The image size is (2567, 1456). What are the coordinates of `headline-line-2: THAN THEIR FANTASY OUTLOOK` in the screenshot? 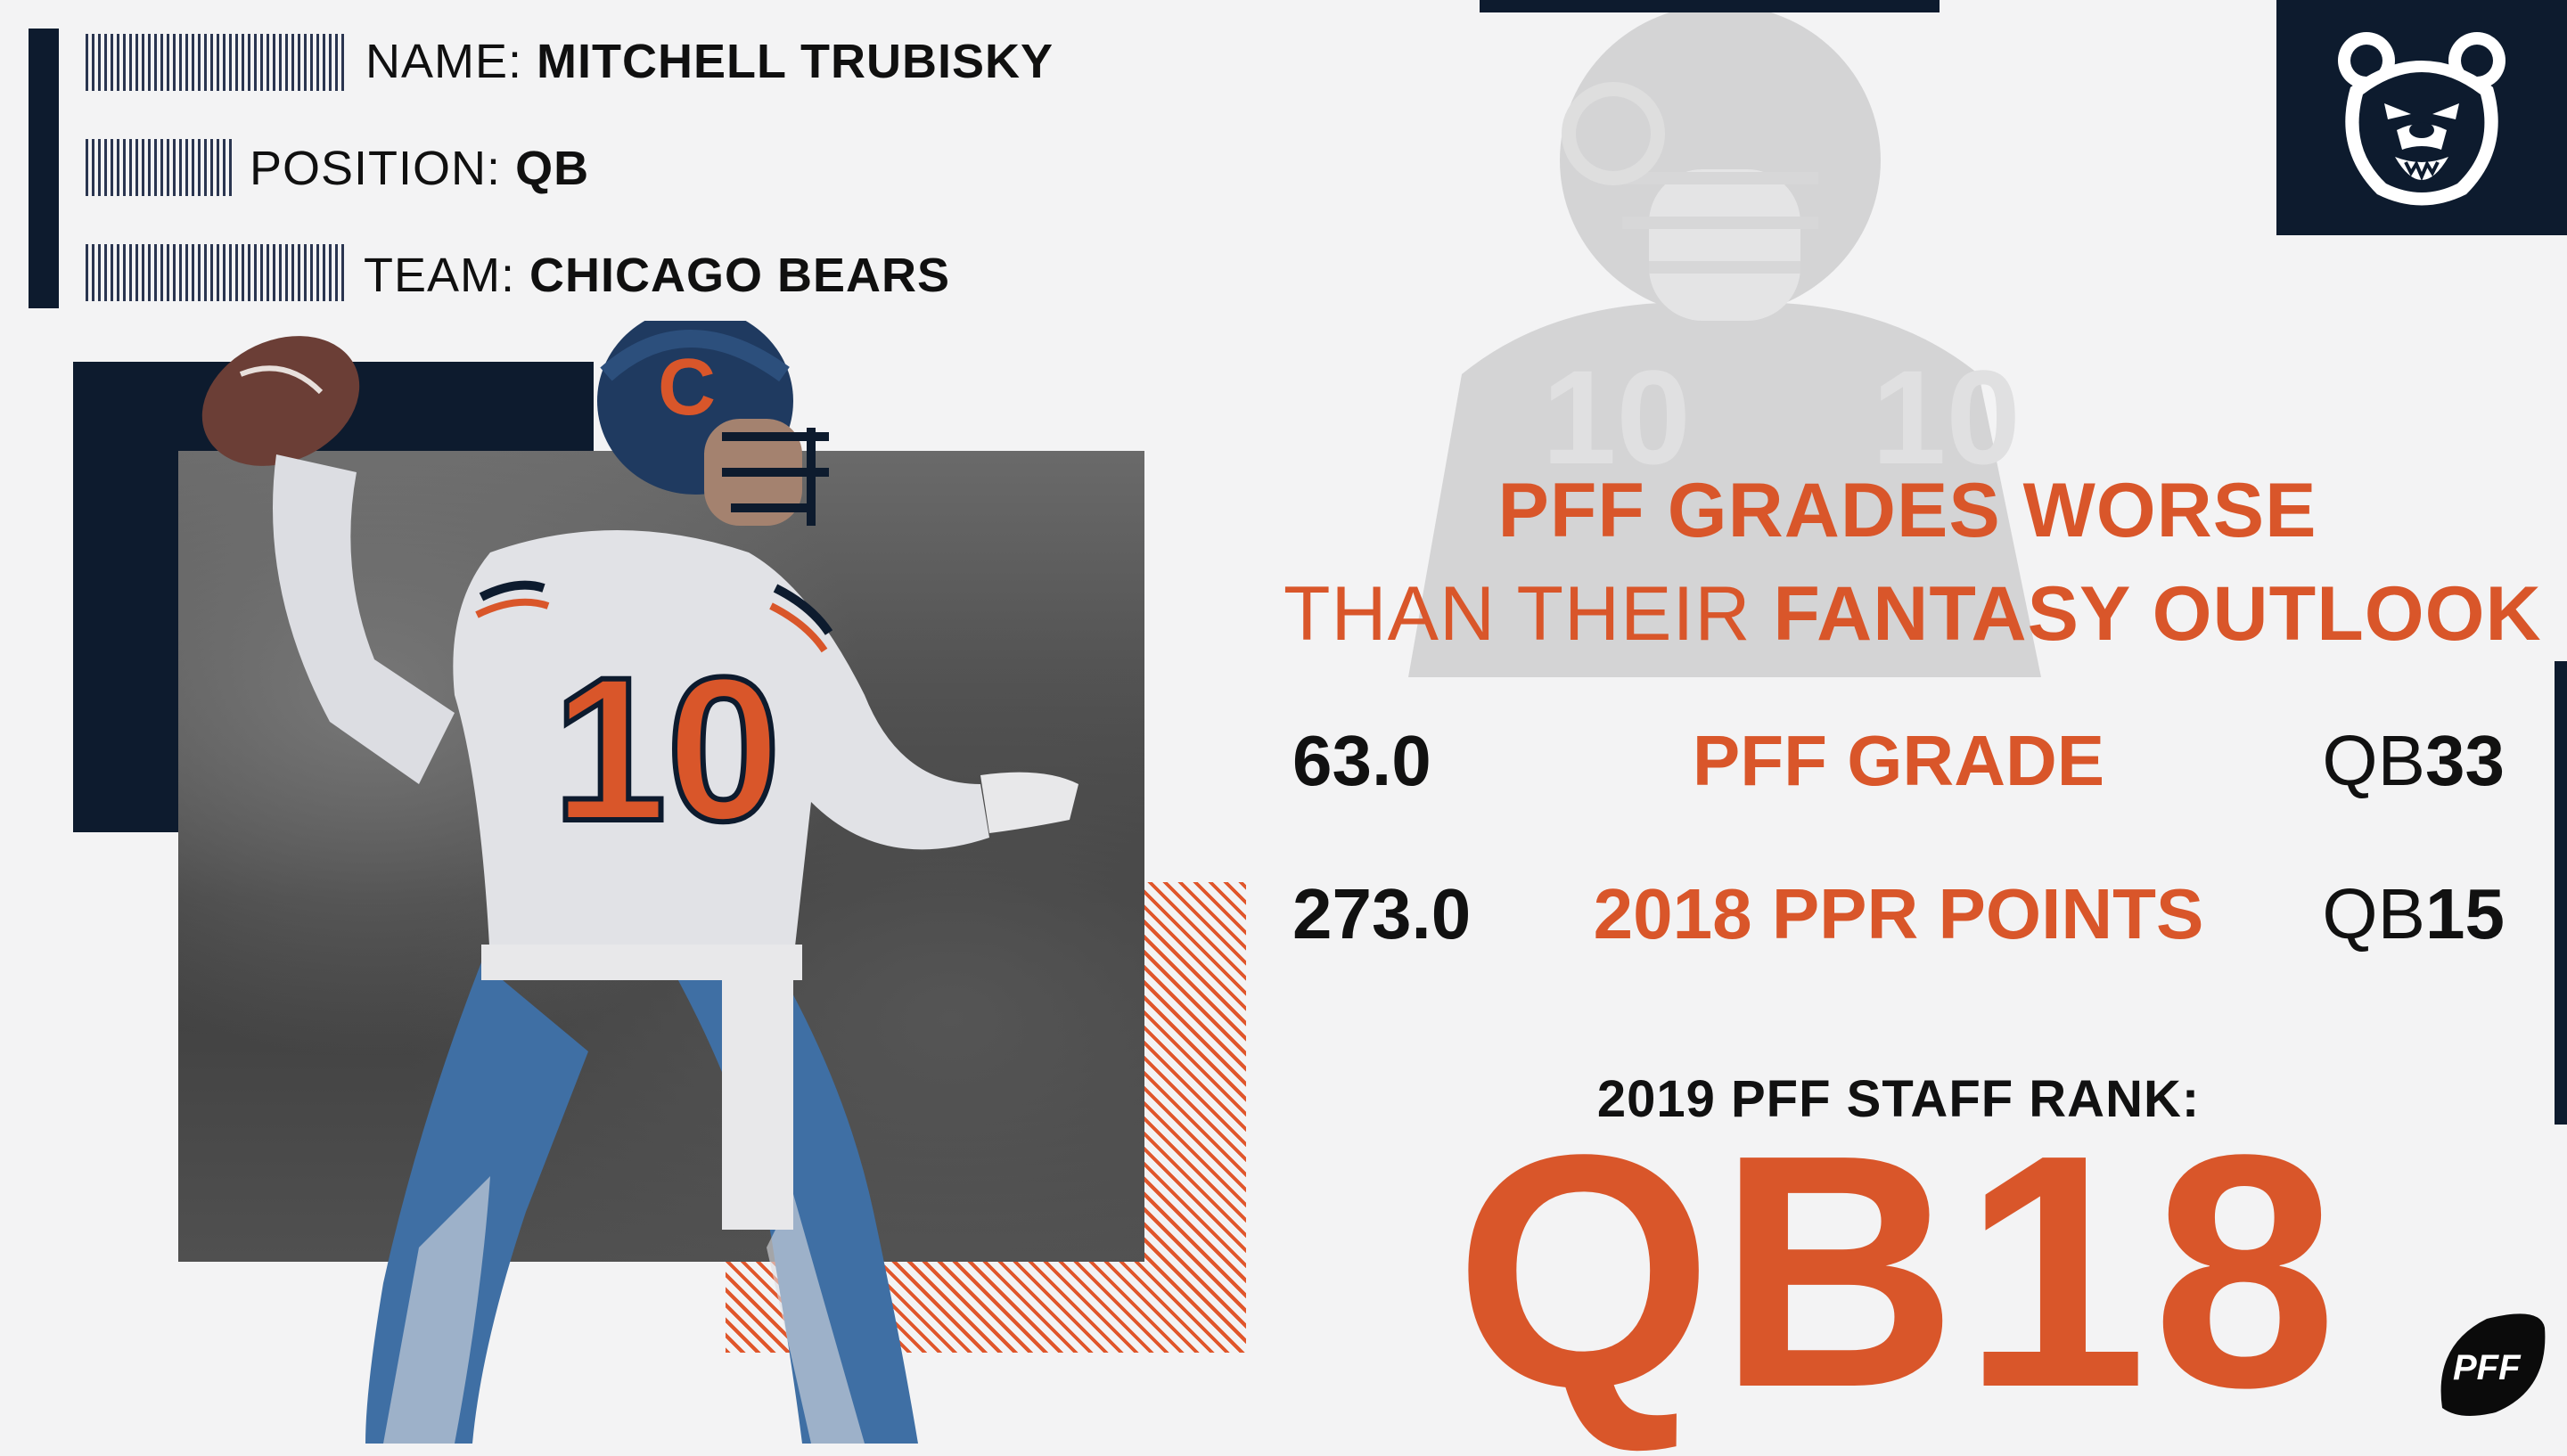 It's located at (1912, 614).